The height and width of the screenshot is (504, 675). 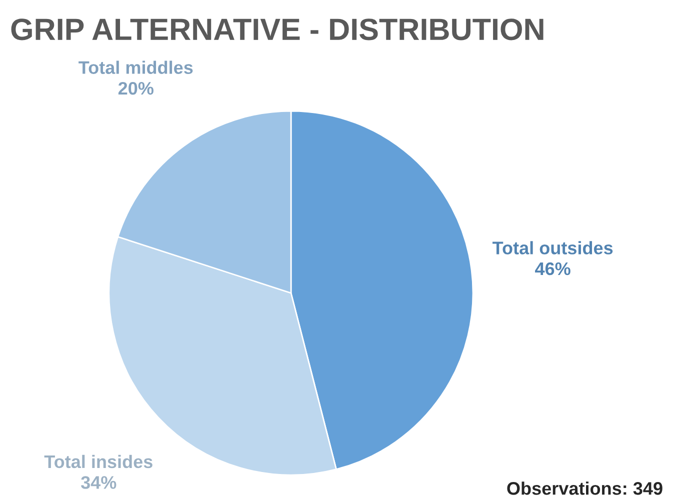 I want to click on data-label: 46%, so click(x=552, y=269).